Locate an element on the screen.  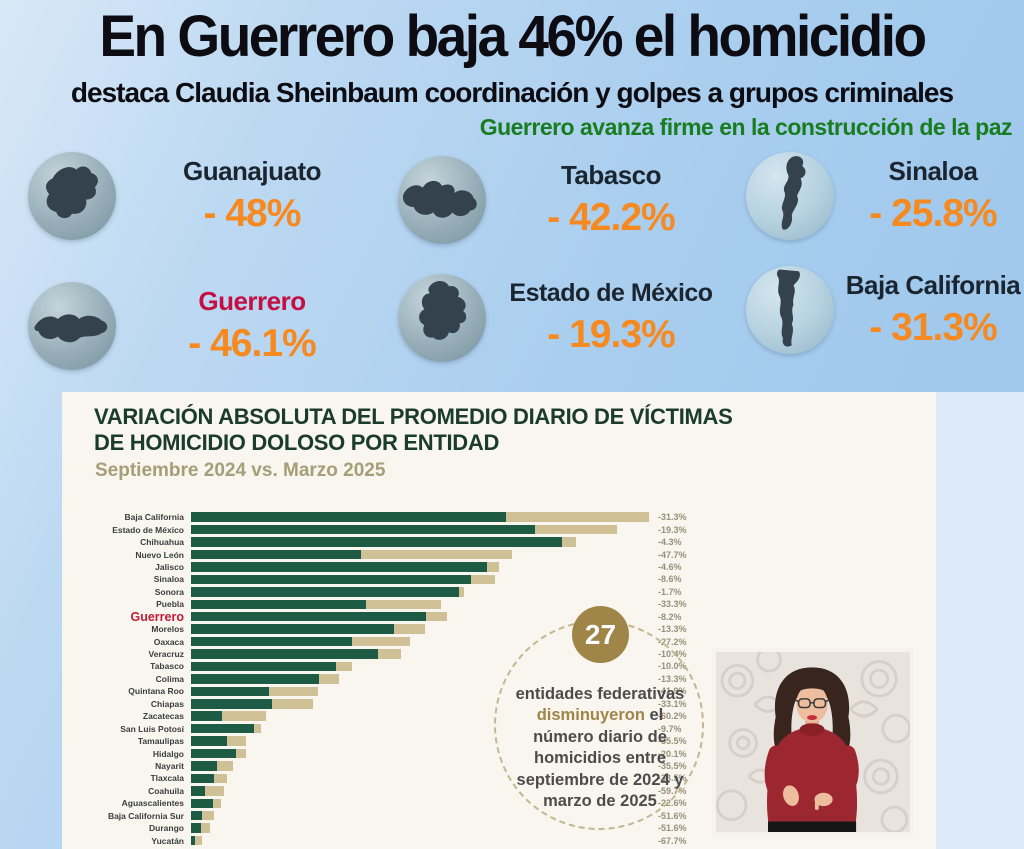
tabasco-map-icon is located at coordinates (442, 200).